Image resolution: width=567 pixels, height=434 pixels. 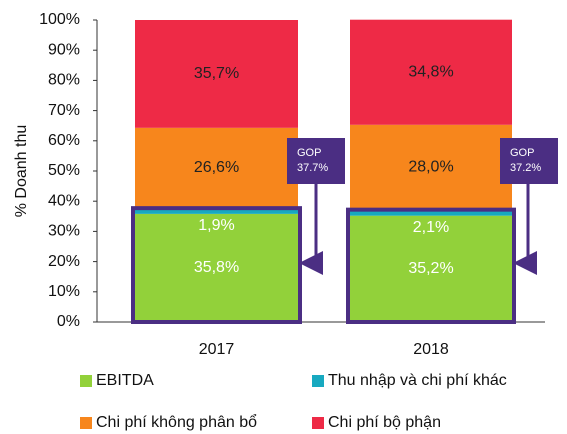 I want to click on data-label: 35,7%, so click(x=216, y=73).